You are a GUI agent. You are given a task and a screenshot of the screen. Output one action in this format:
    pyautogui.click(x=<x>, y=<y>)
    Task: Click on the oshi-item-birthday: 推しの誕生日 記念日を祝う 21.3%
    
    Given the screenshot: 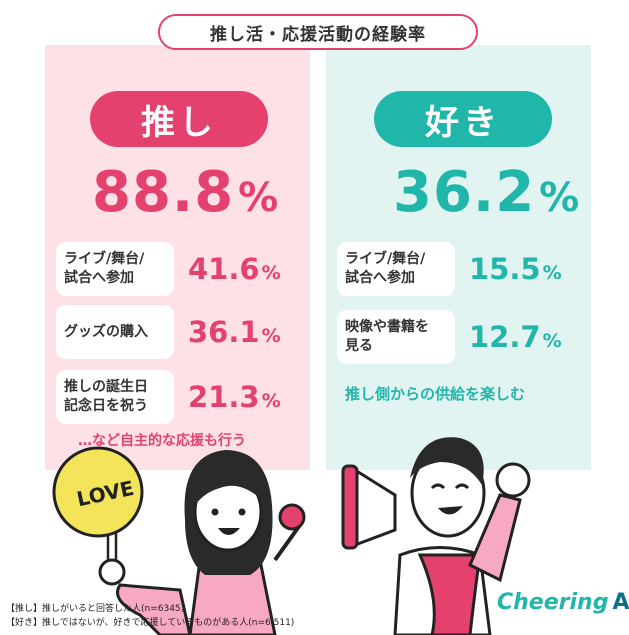 What is the action you would take?
    pyautogui.click(x=168, y=397)
    